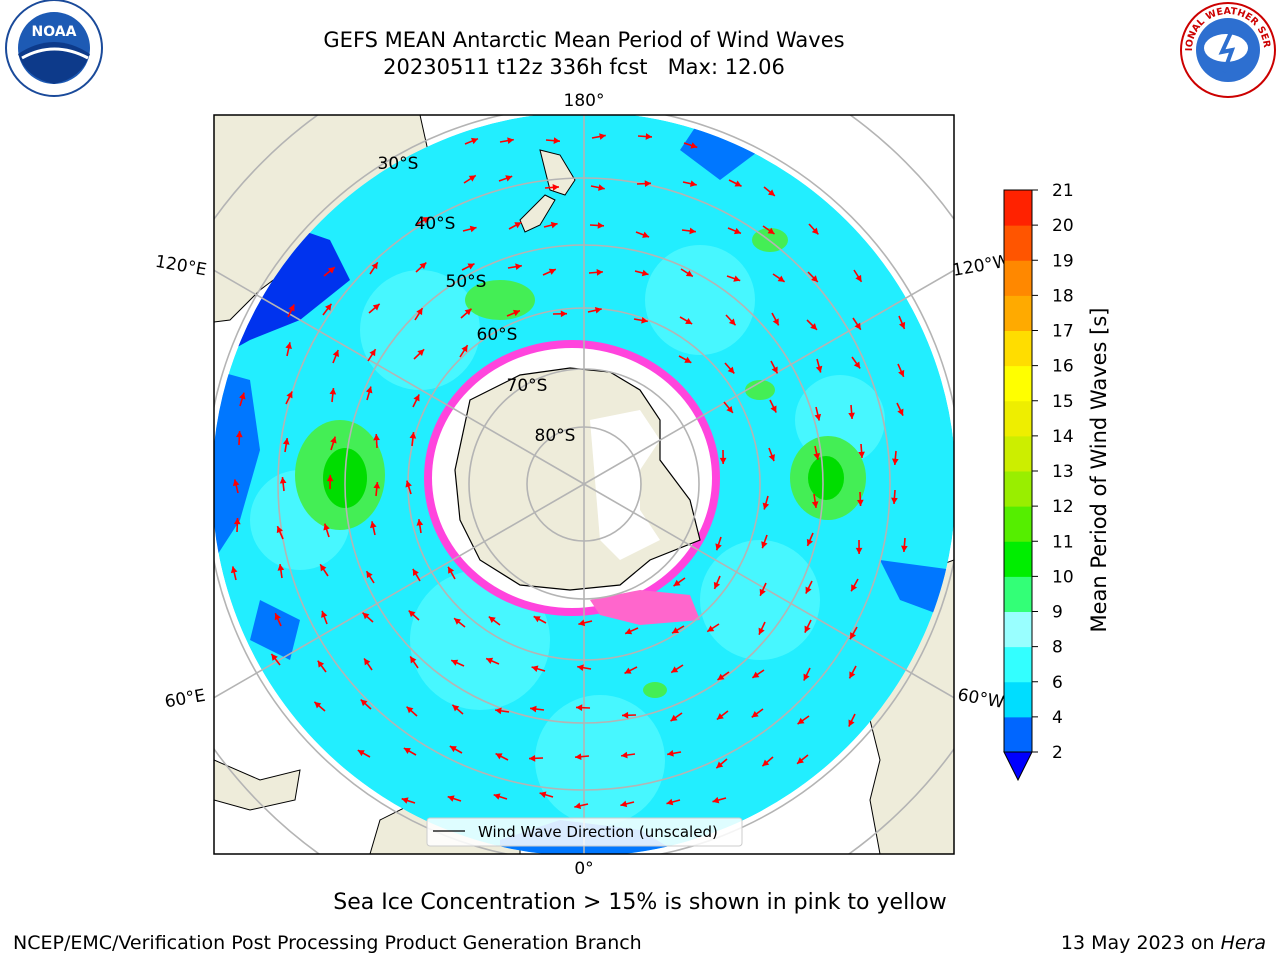 This screenshot has width=1280, height=960. Describe the element at coordinates (497, 335) in the screenshot. I see `lat-label-60s: 60°S` at that location.